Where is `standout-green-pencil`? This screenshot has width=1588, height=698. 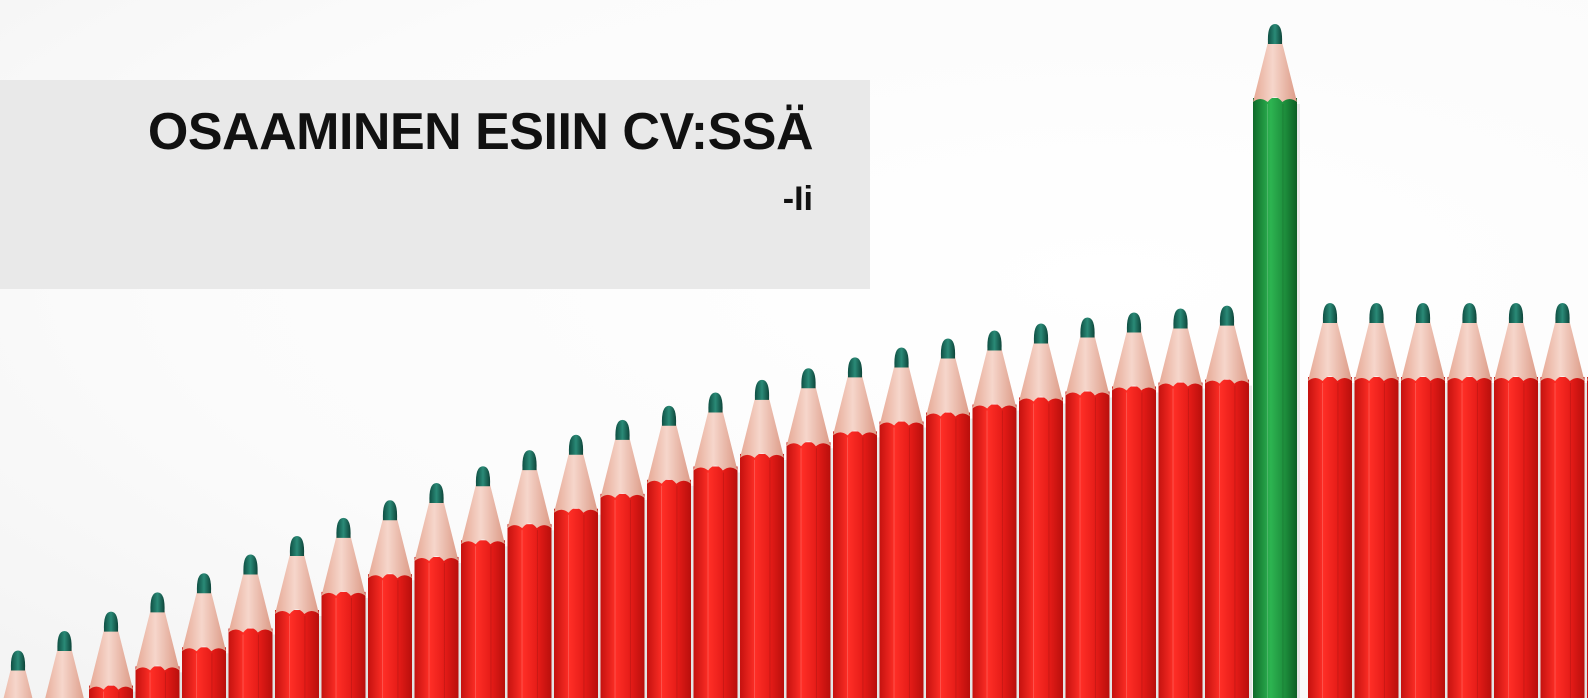
standout-green-pencil is located at coordinates (1276, 361).